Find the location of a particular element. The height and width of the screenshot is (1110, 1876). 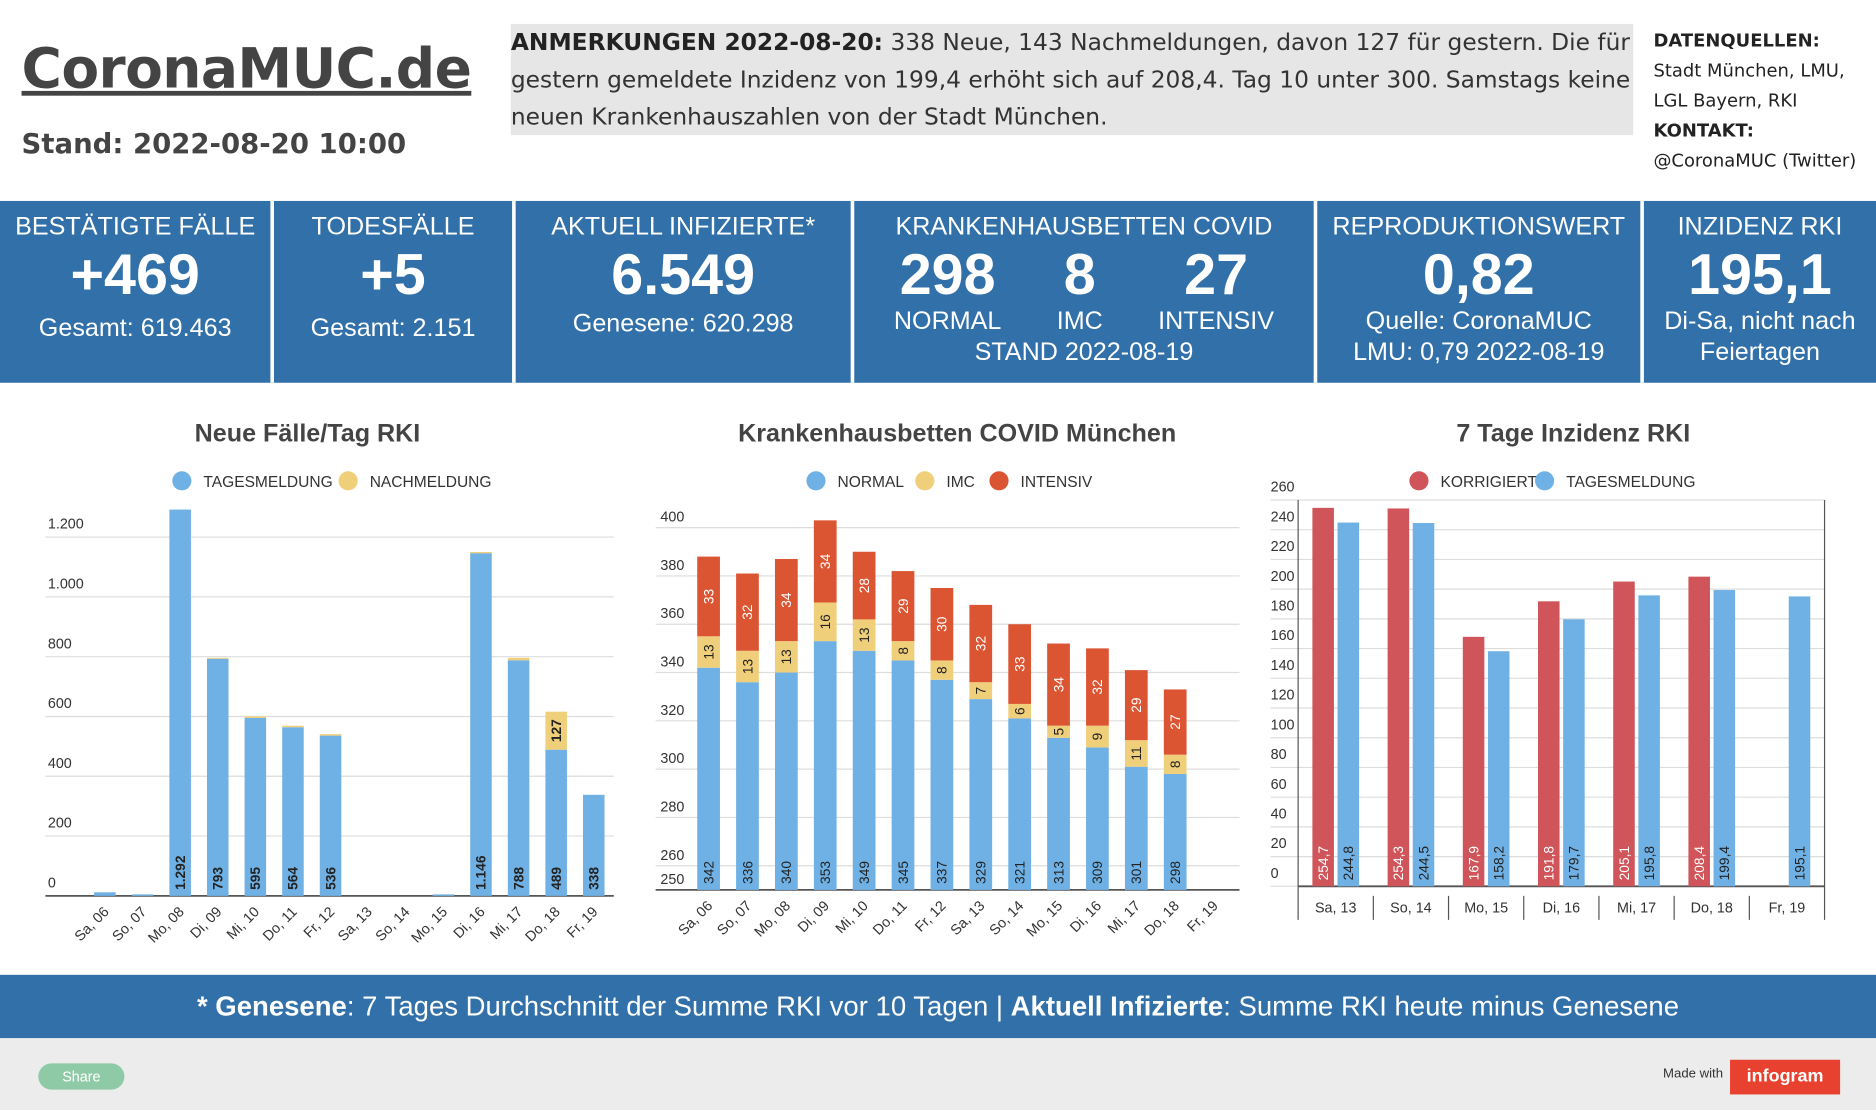

tile-title: REPRODUKTIONSWERT is located at coordinates (1479, 226).